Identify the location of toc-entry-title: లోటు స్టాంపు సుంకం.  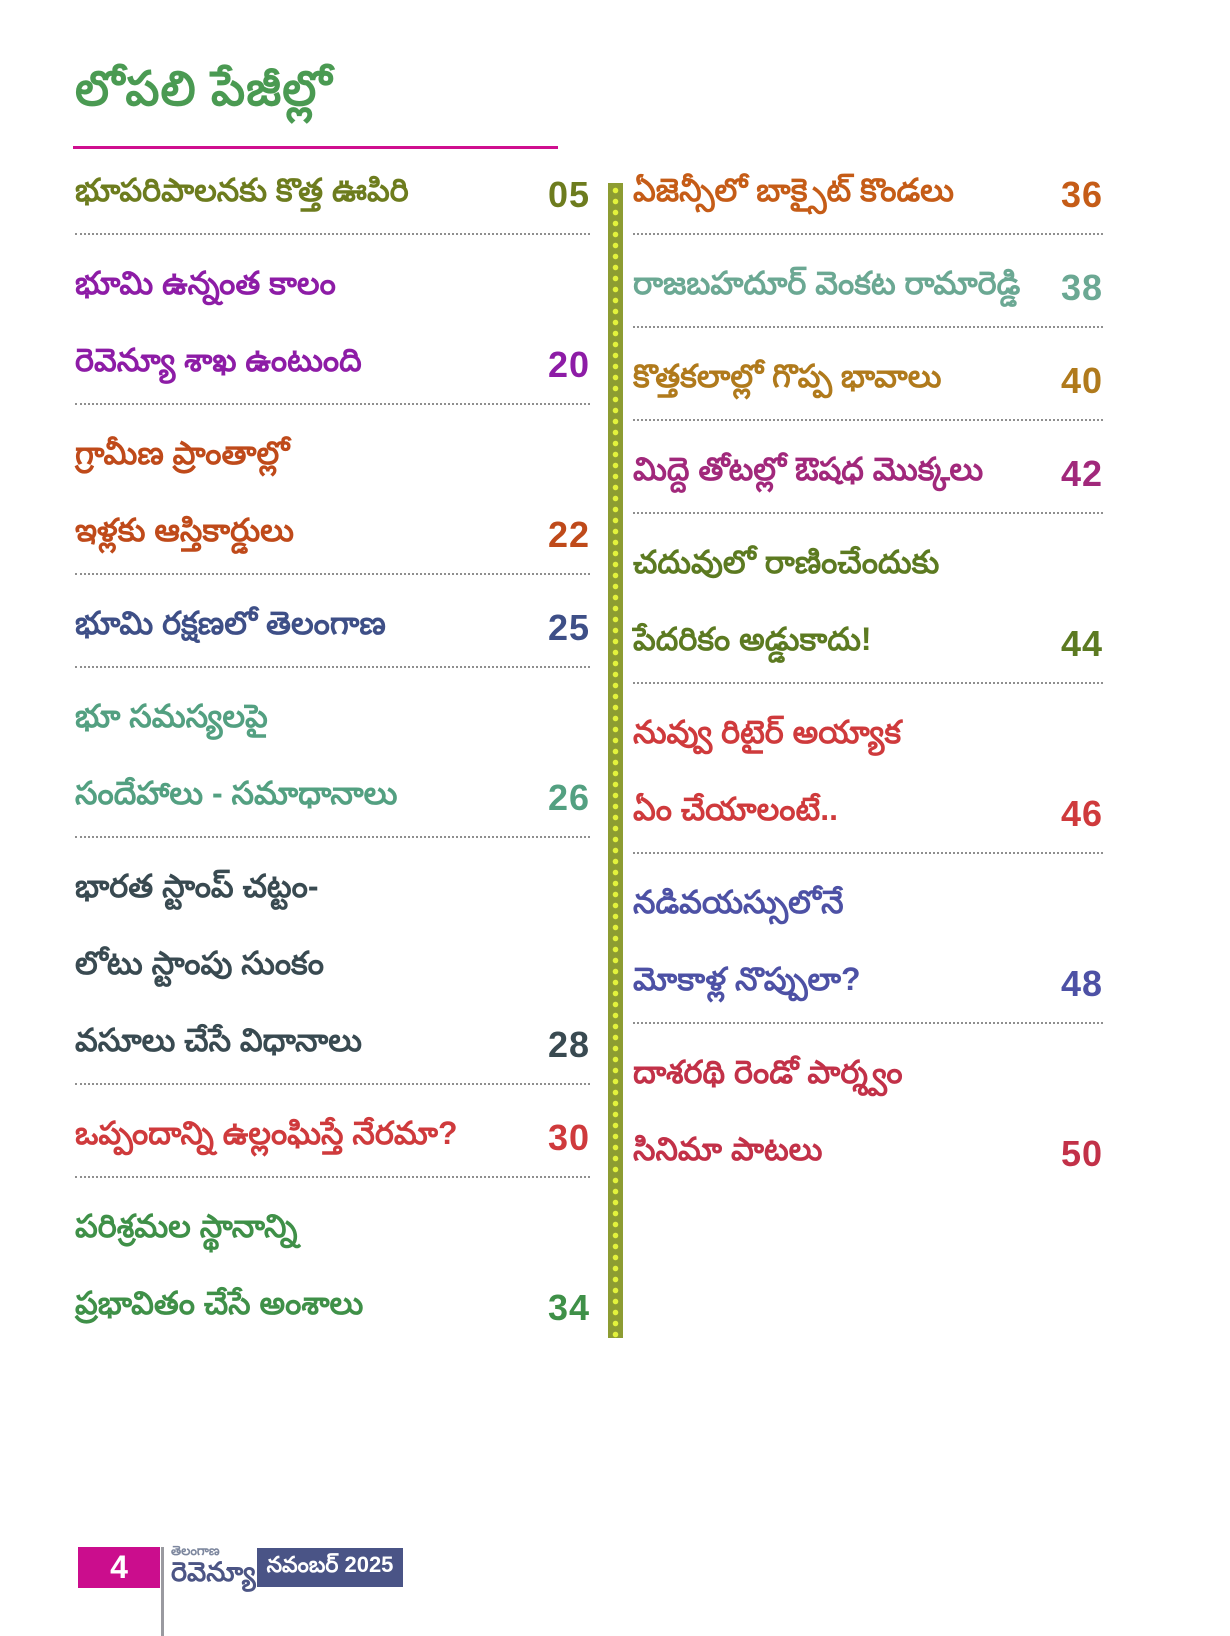
(199, 963).